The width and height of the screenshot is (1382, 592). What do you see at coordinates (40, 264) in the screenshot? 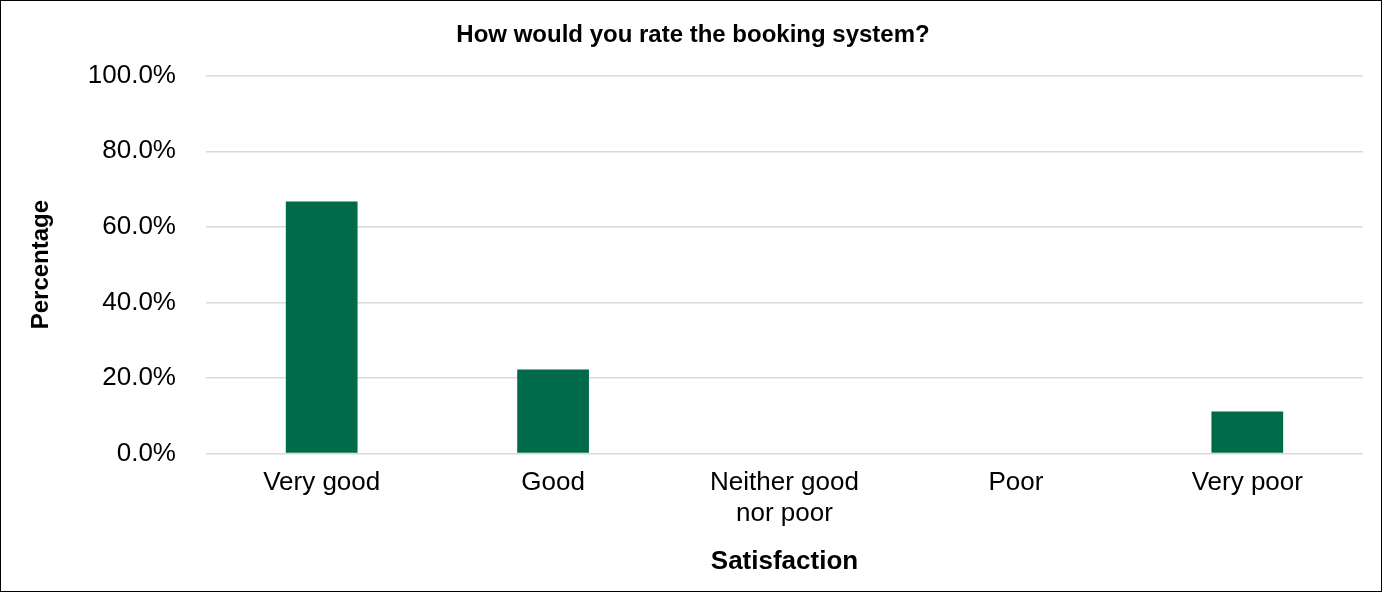
I see `y-axis-title: Percentage` at bounding box center [40, 264].